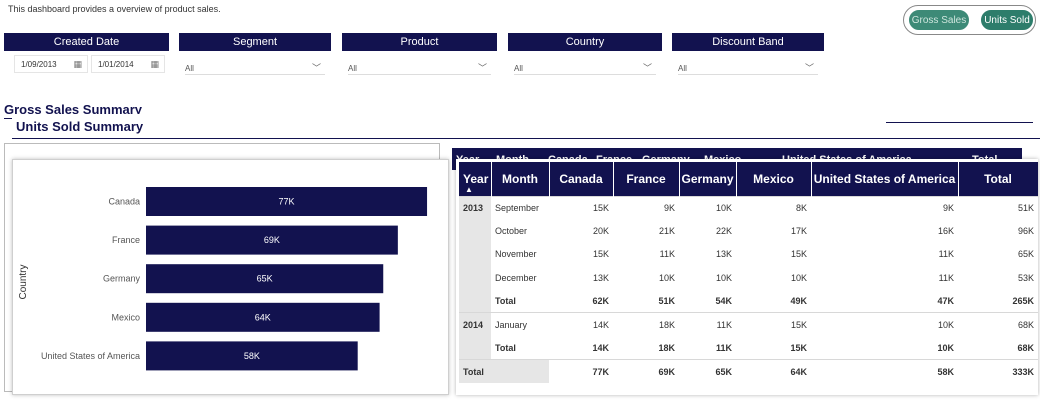 This screenshot has height=401, width=1040. Describe the element at coordinates (520, 278) in the screenshot. I see `month-cell: December` at that location.